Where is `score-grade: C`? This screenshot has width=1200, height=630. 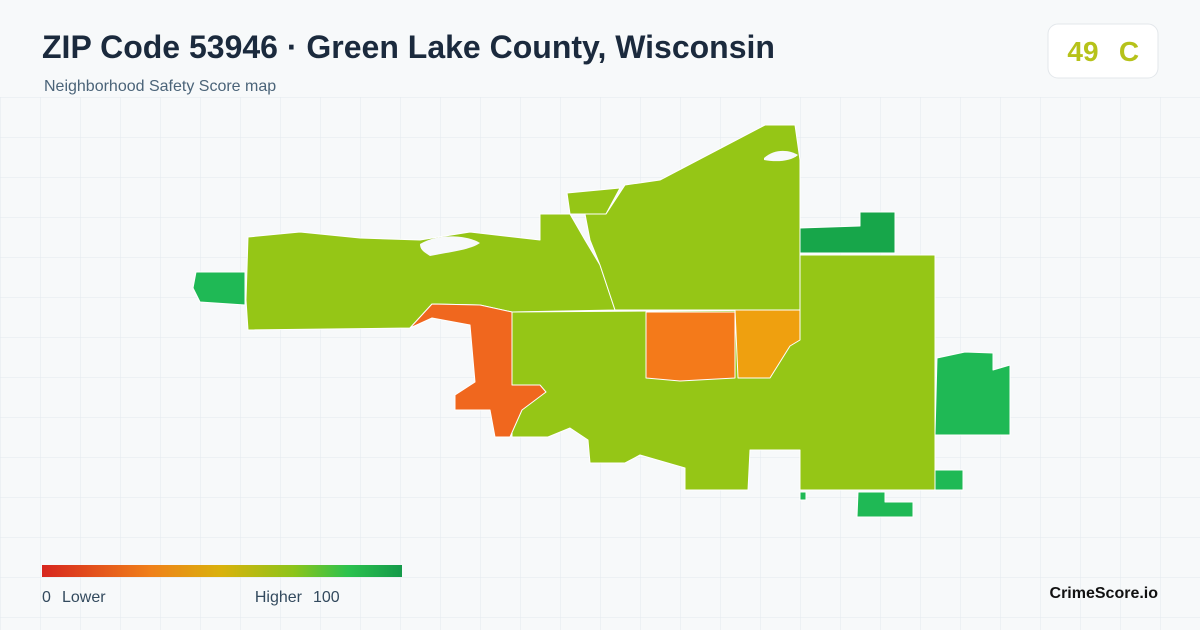
score-grade: C is located at coordinates (1129, 51).